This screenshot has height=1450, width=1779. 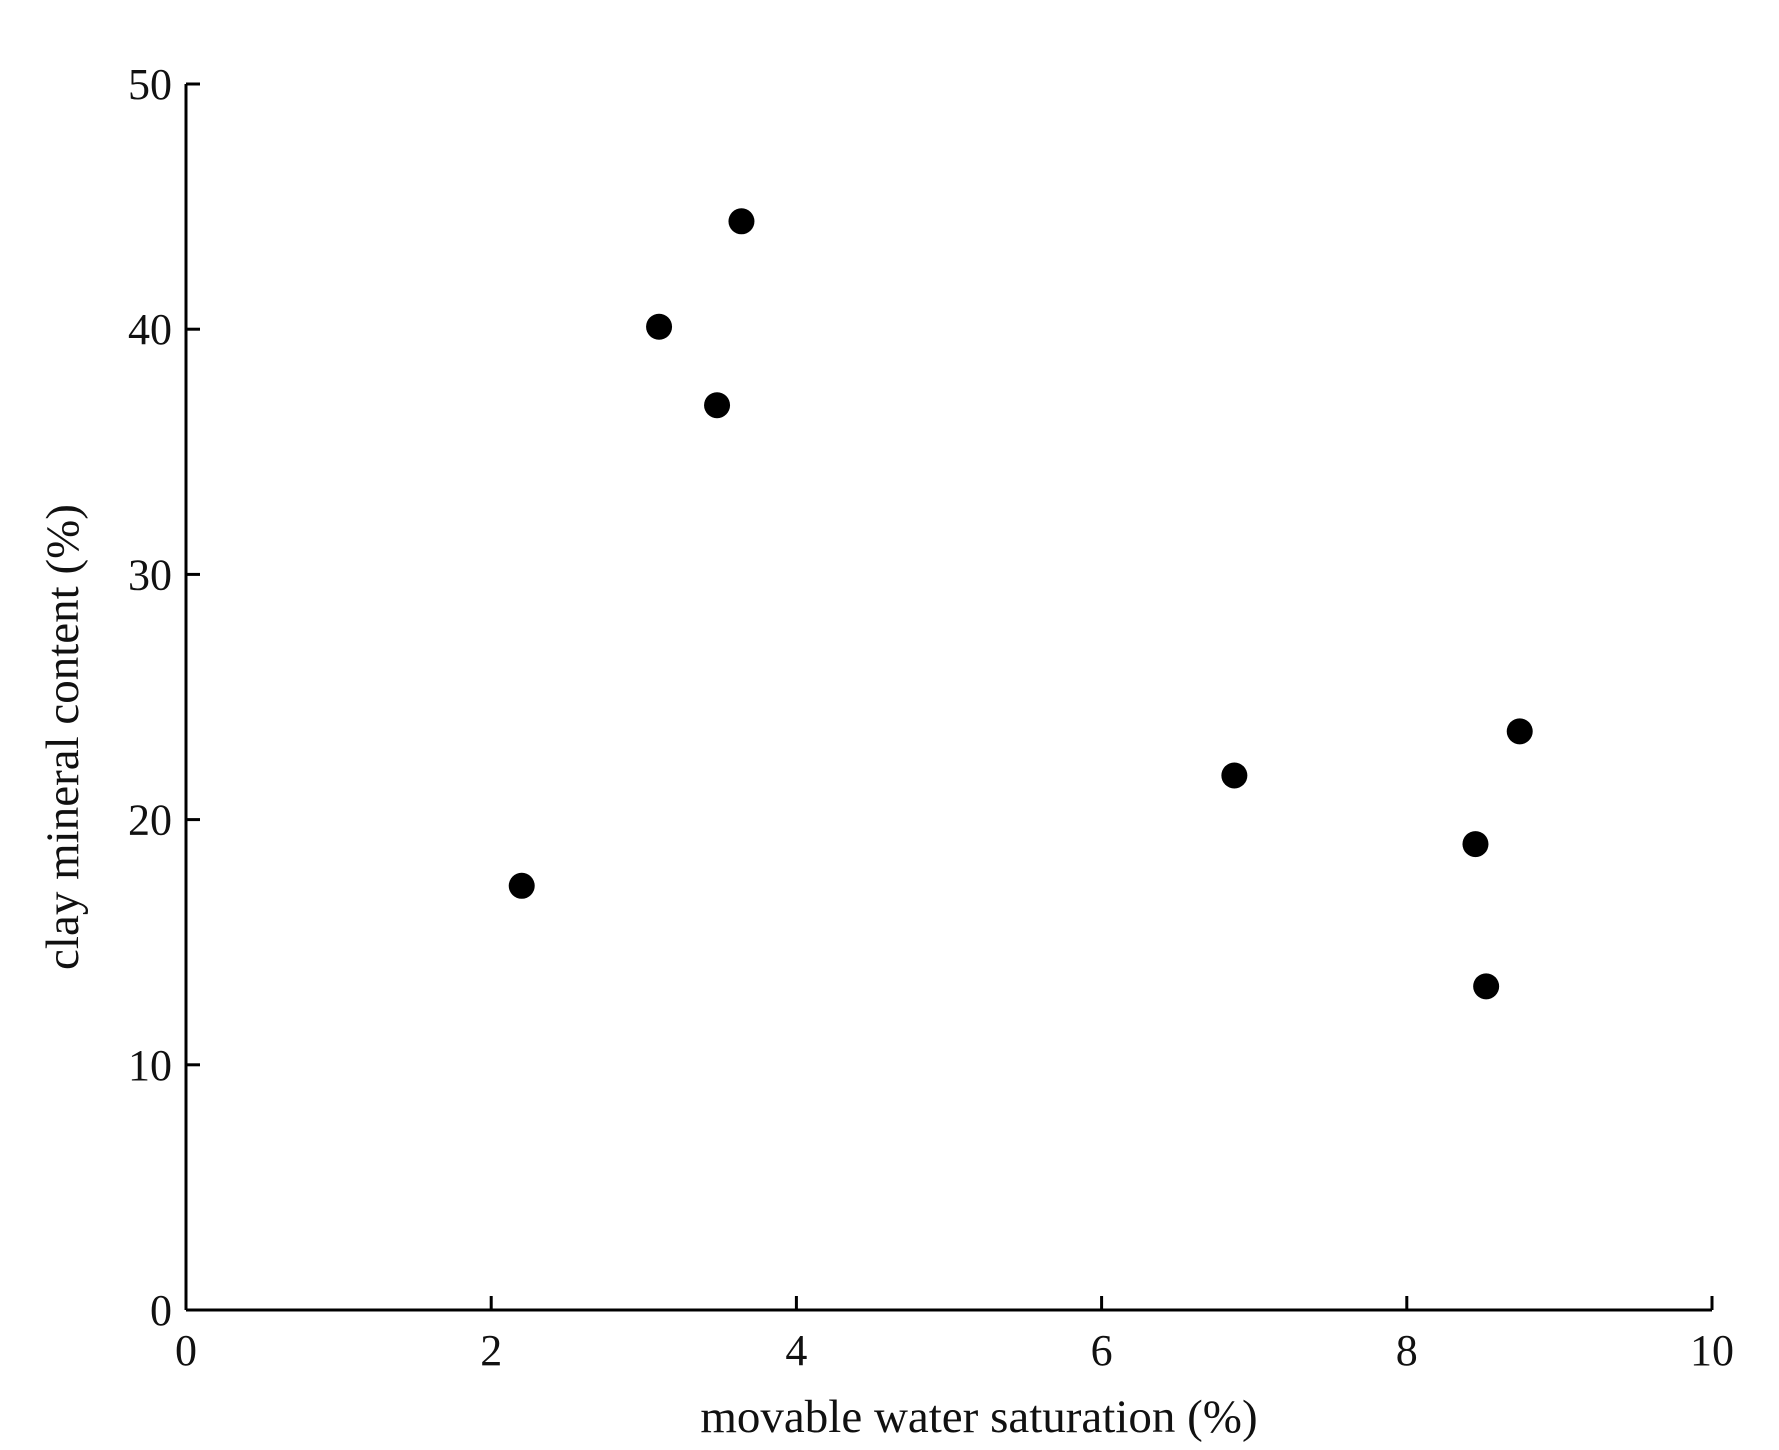 What do you see at coordinates (1712, 1350) in the screenshot?
I see `x-tick-label: 10` at bounding box center [1712, 1350].